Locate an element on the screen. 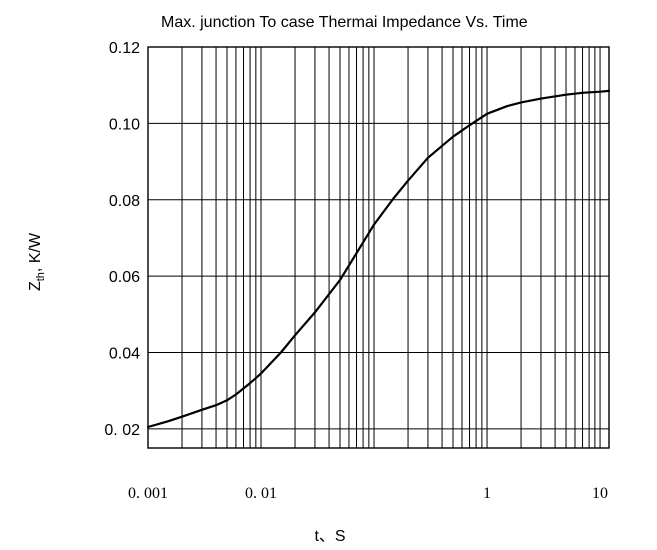 The height and width of the screenshot is (550, 657). x-tick-label: 1 is located at coordinates (487, 493).